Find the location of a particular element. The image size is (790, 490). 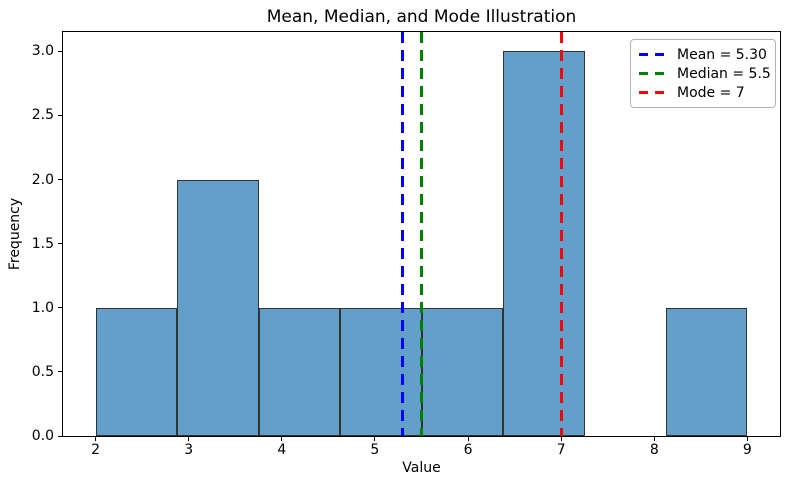

x-tick-label: 8 is located at coordinates (654, 450).